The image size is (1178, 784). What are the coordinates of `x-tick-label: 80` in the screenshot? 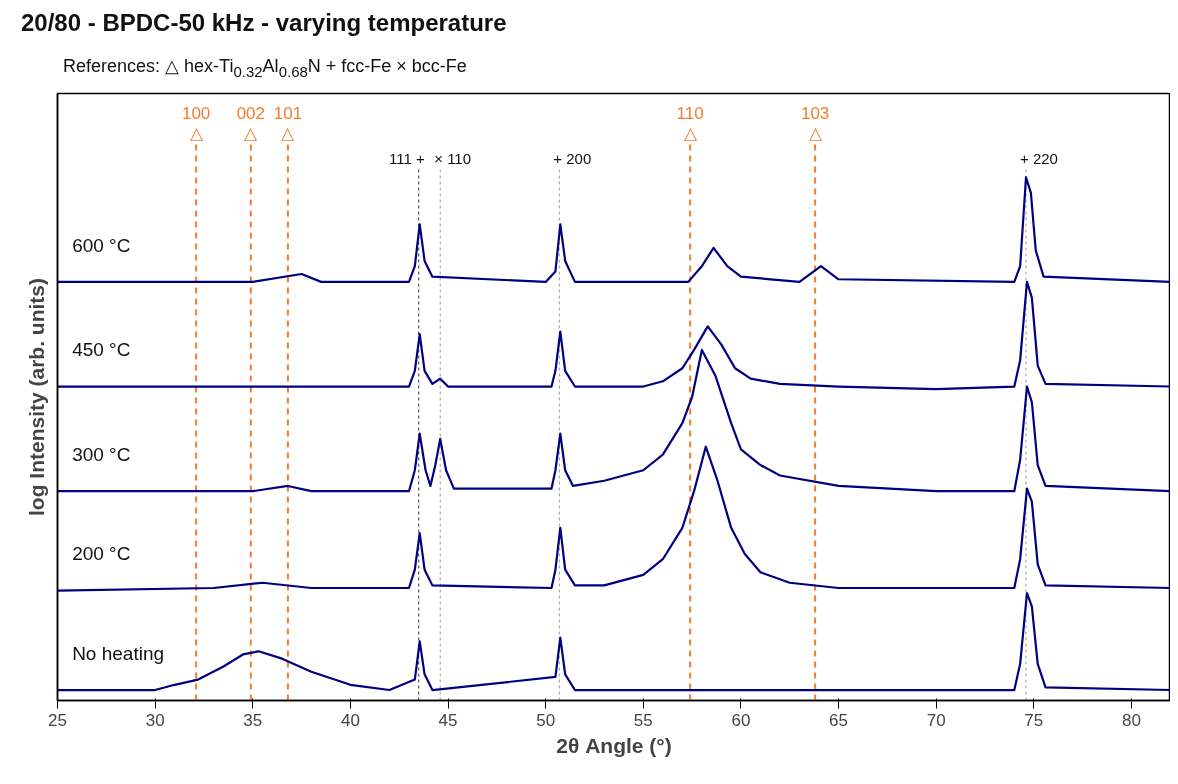 It's located at (1131, 720).